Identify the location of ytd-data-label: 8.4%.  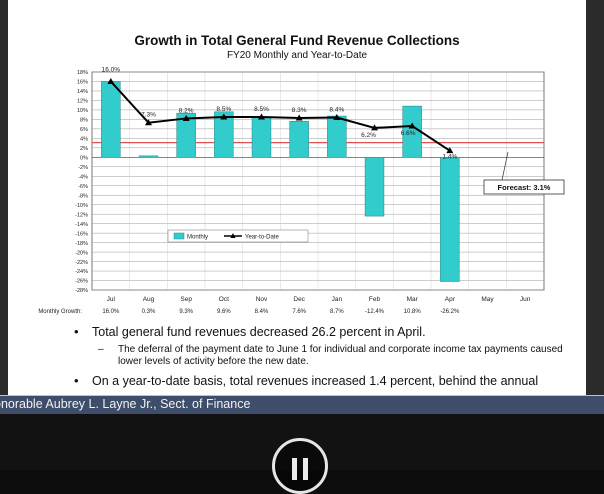
(336, 109).